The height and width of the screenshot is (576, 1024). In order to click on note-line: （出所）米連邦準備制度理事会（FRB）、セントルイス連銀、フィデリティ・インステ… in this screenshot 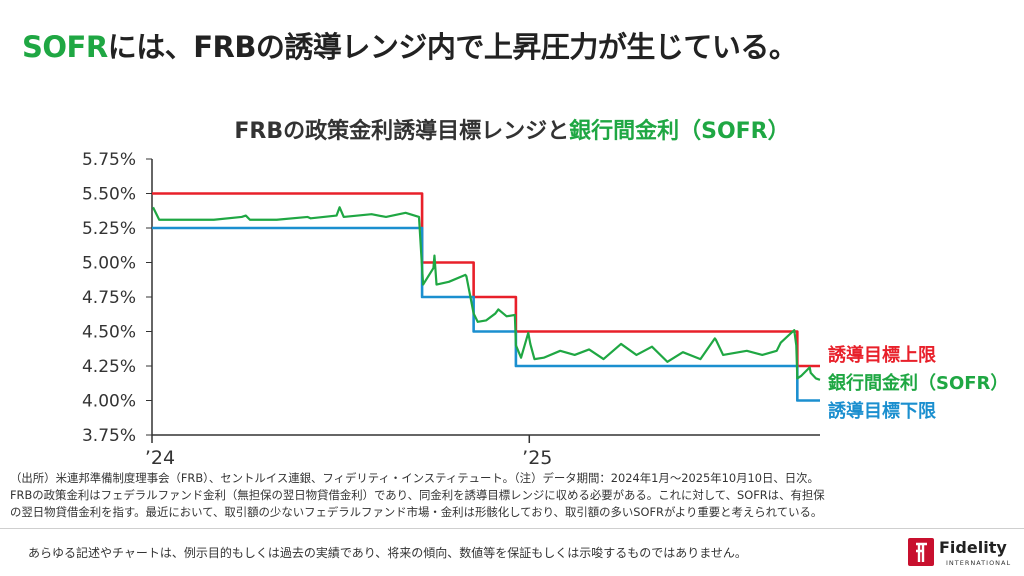, I will do `click(414, 478)`.